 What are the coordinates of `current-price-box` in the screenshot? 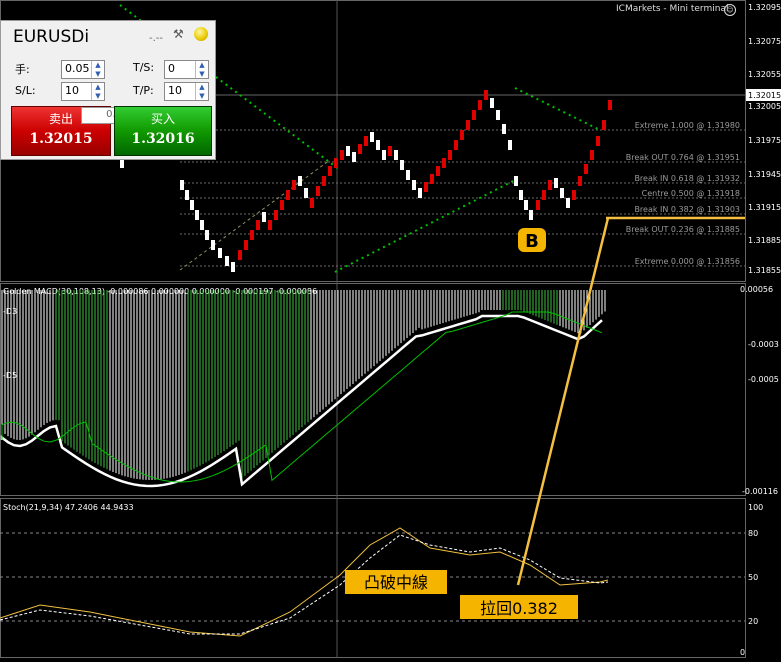 It's located at (763, 95).